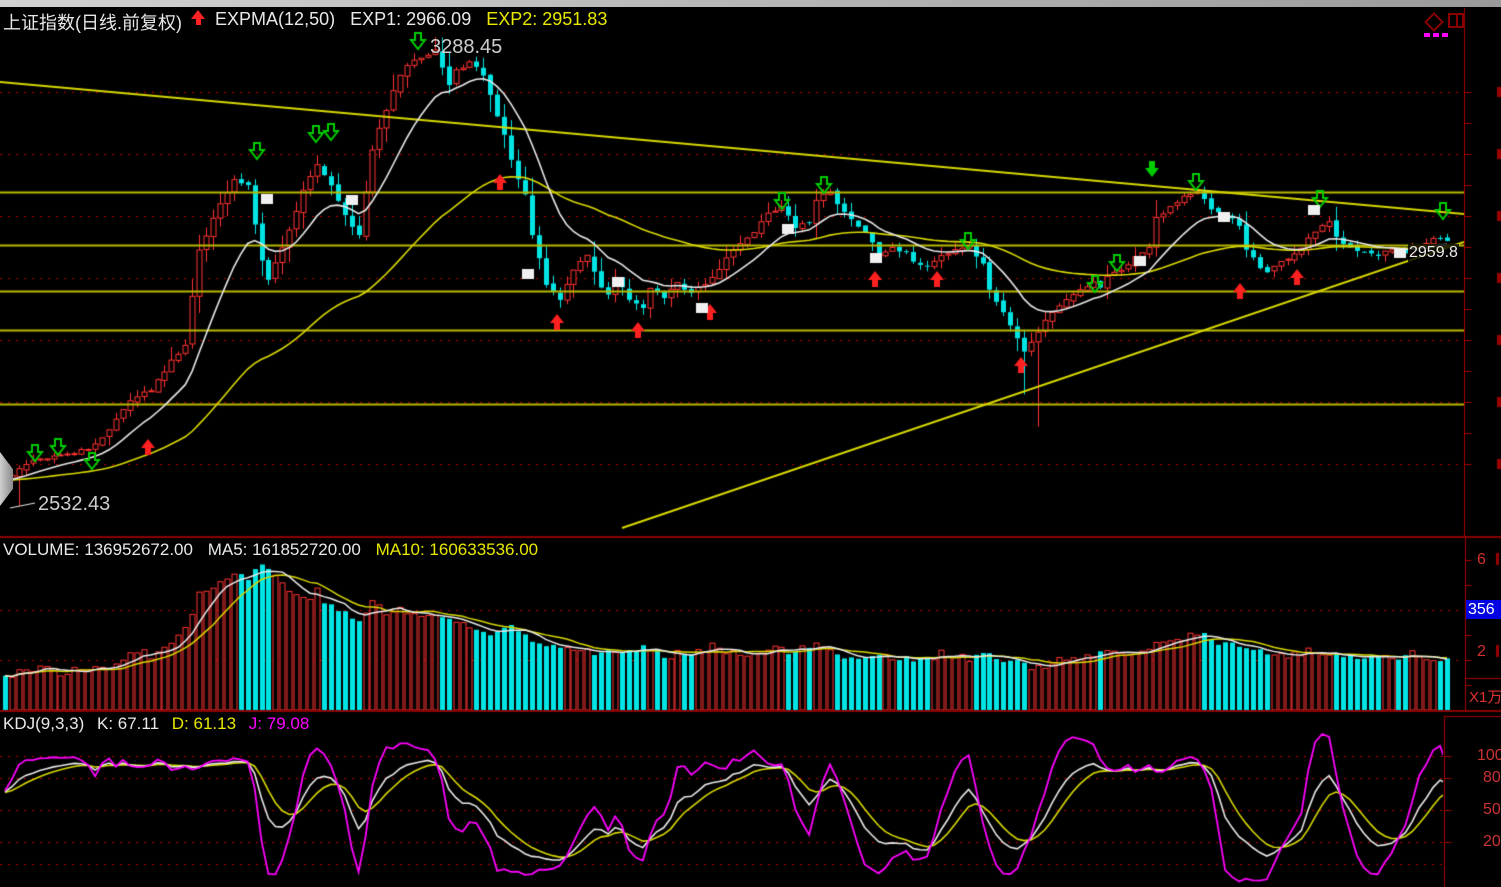  What do you see at coordinates (1456, 20) in the screenshot?
I see `split-window-icon` at bounding box center [1456, 20].